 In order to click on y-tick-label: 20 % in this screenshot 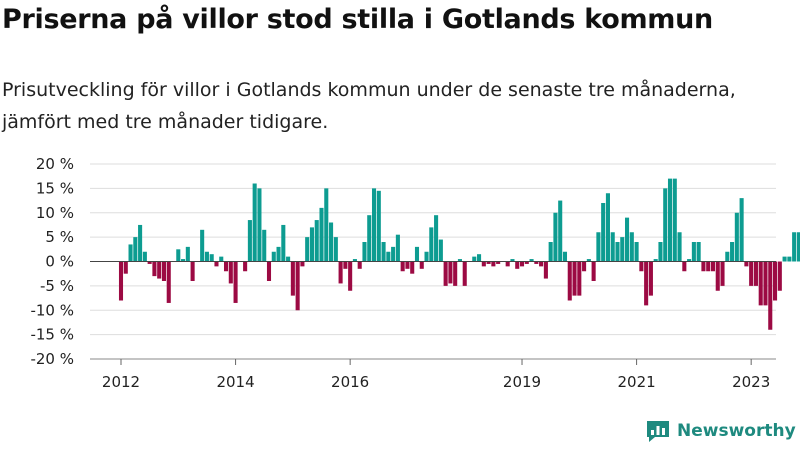, I will do `click(55, 164)`.